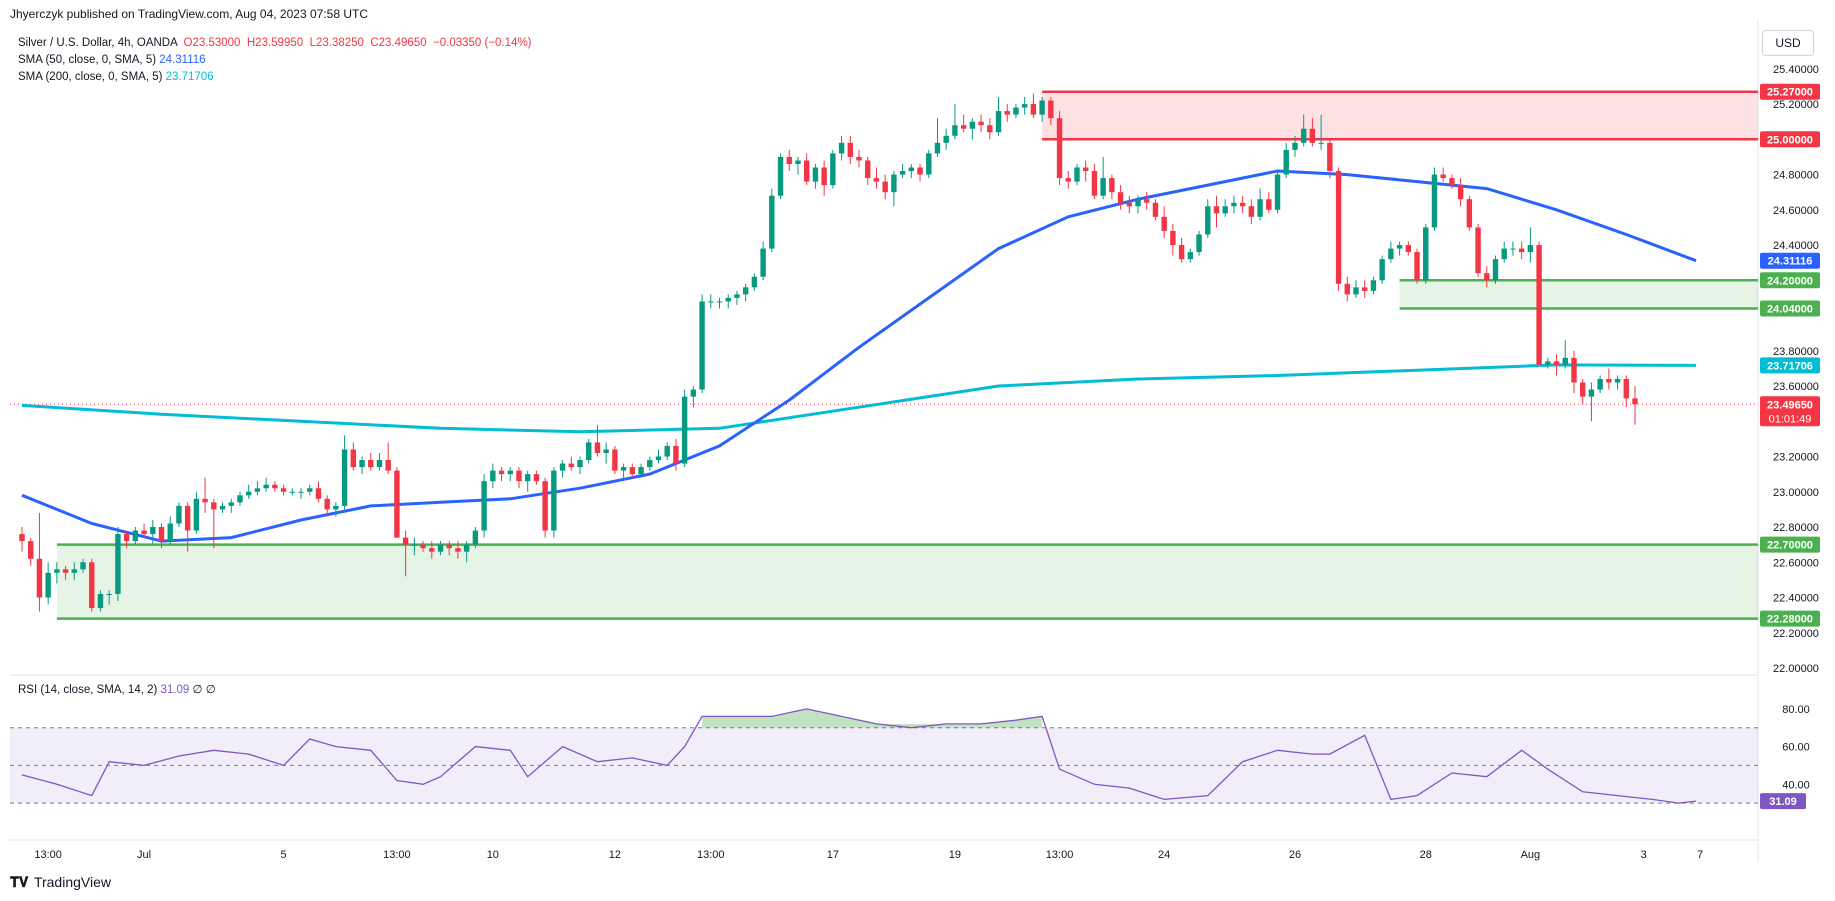 The width and height of the screenshot is (1835, 901). What do you see at coordinates (1790, 620) in the screenshot?
I see `price-tag-label: 22.28000` at bounding box center [1790, 620].